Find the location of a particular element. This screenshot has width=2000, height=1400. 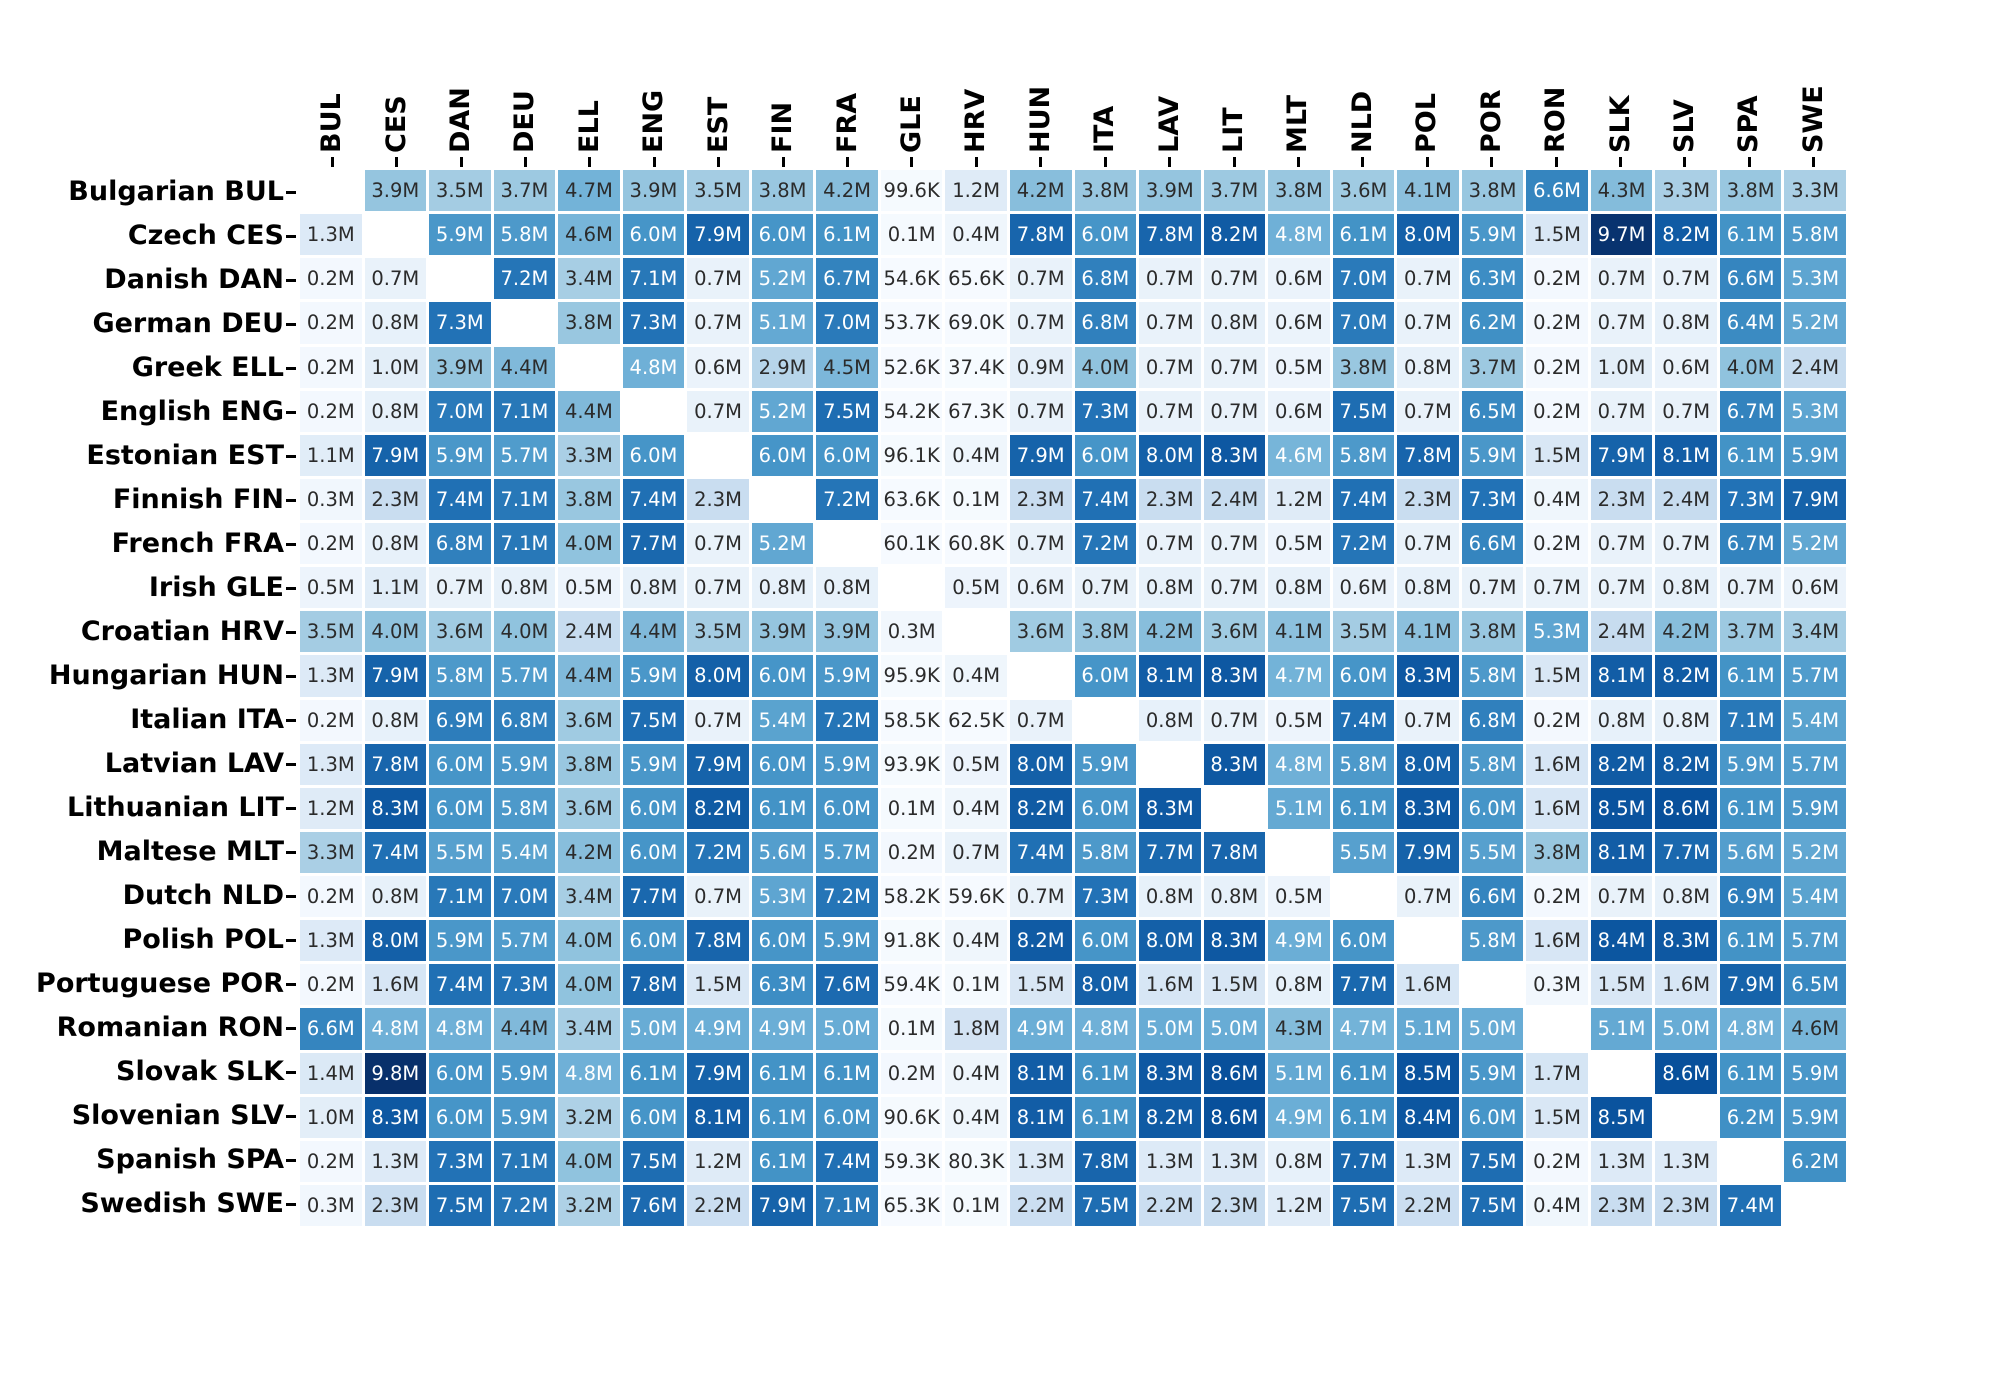

heatmap-cell: 0.1M is located at coordinates (911, 808).